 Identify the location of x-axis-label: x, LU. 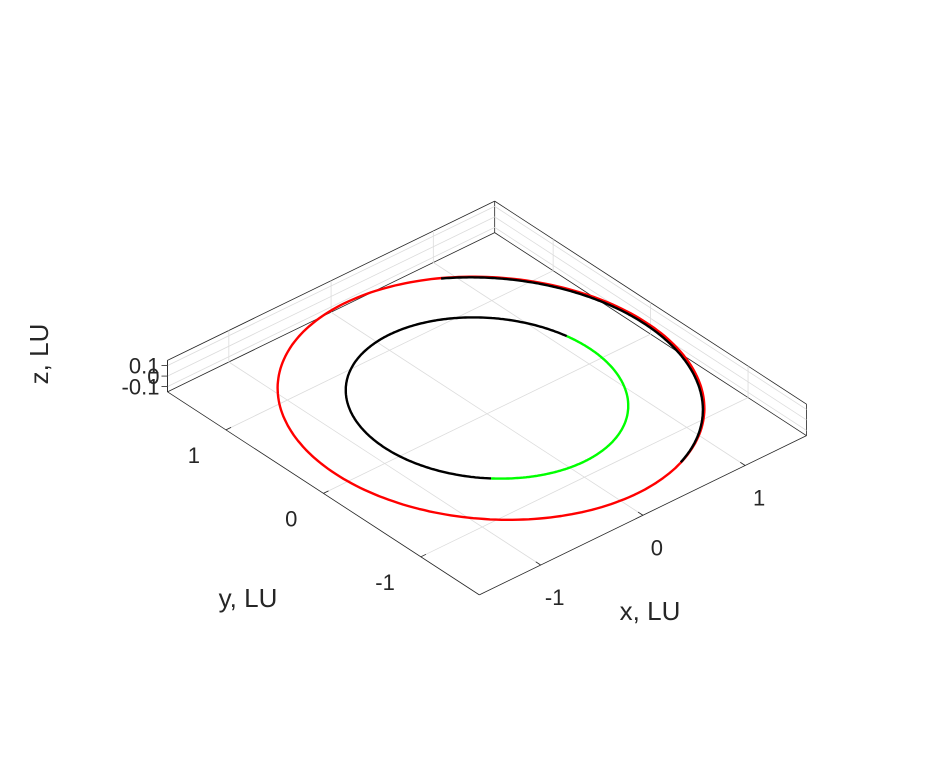
(650, 611).